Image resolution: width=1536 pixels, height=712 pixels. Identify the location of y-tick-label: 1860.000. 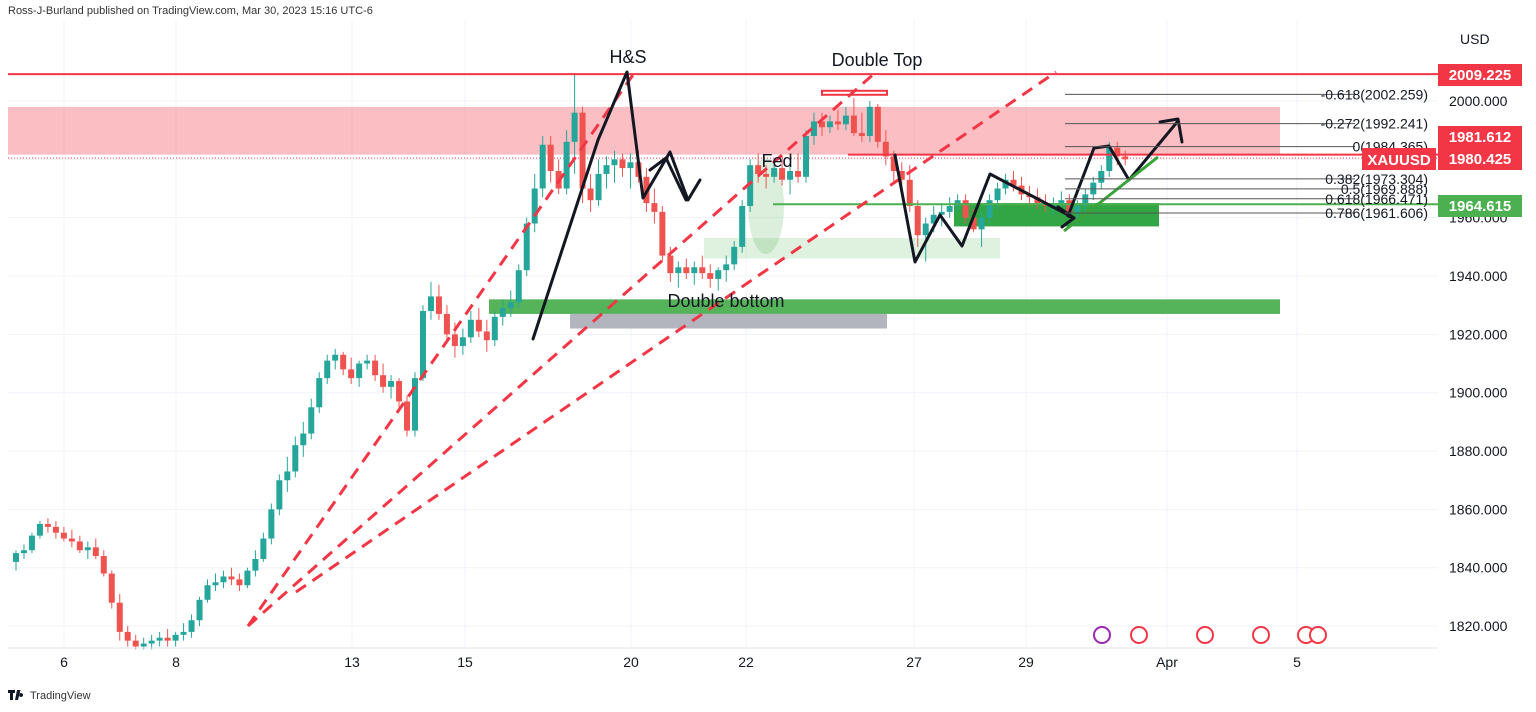
(1478, 509).